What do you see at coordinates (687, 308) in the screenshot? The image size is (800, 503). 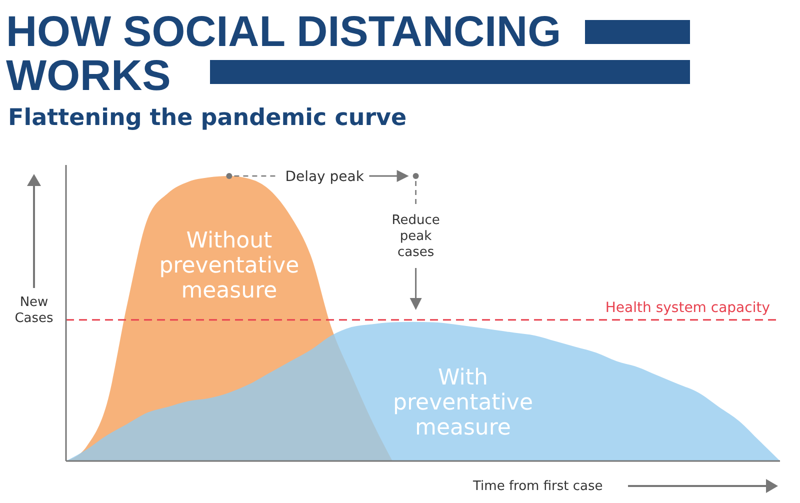 I see `ref-line-label: Health system capacity` at bounding box center [687, 308].